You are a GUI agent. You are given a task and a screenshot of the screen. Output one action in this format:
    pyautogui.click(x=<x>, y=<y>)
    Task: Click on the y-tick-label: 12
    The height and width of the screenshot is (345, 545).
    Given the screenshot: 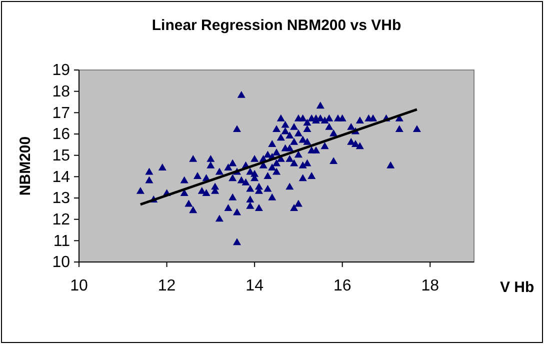 What is the action you would take?
    pyautogui.click(x=61, y=219)
    